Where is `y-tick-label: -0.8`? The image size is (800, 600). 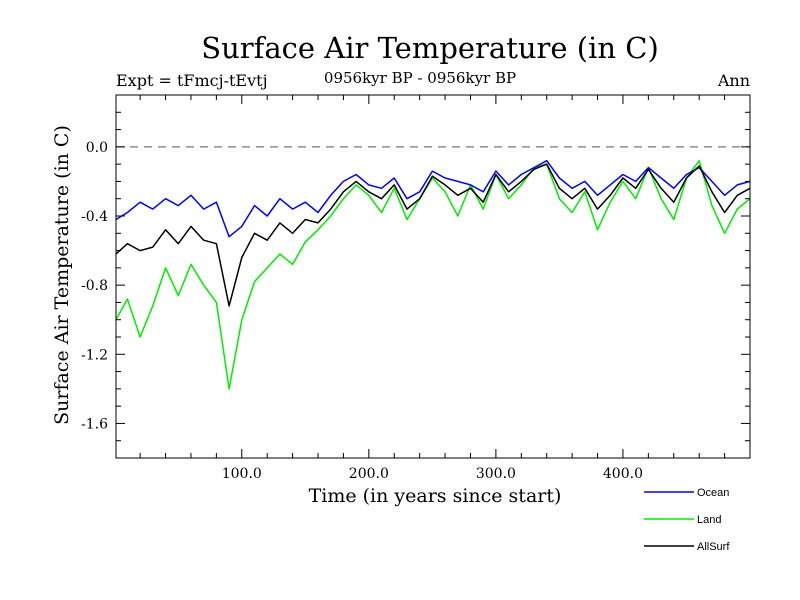
y-tick-label: -0.8 is located at coordinates (94, 286).